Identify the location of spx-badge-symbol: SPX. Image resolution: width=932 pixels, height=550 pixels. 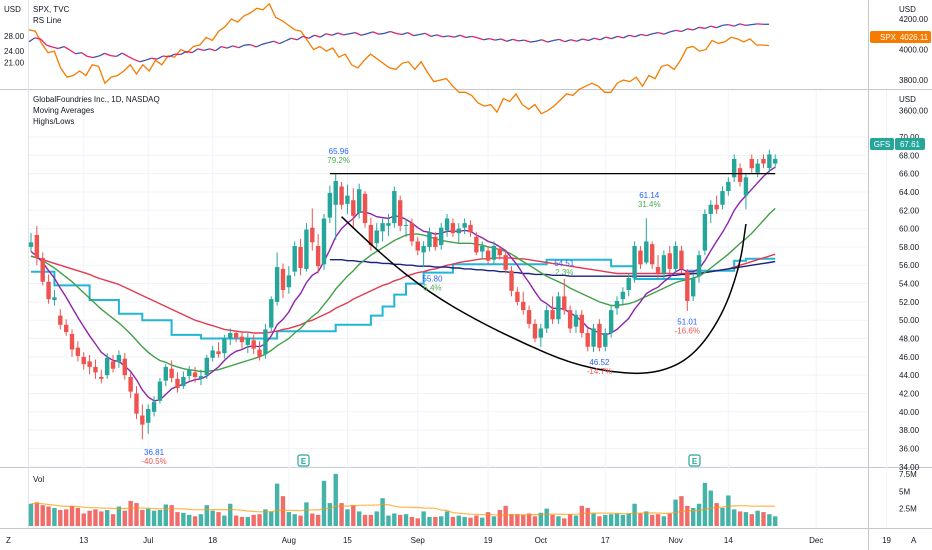
(888, 37).